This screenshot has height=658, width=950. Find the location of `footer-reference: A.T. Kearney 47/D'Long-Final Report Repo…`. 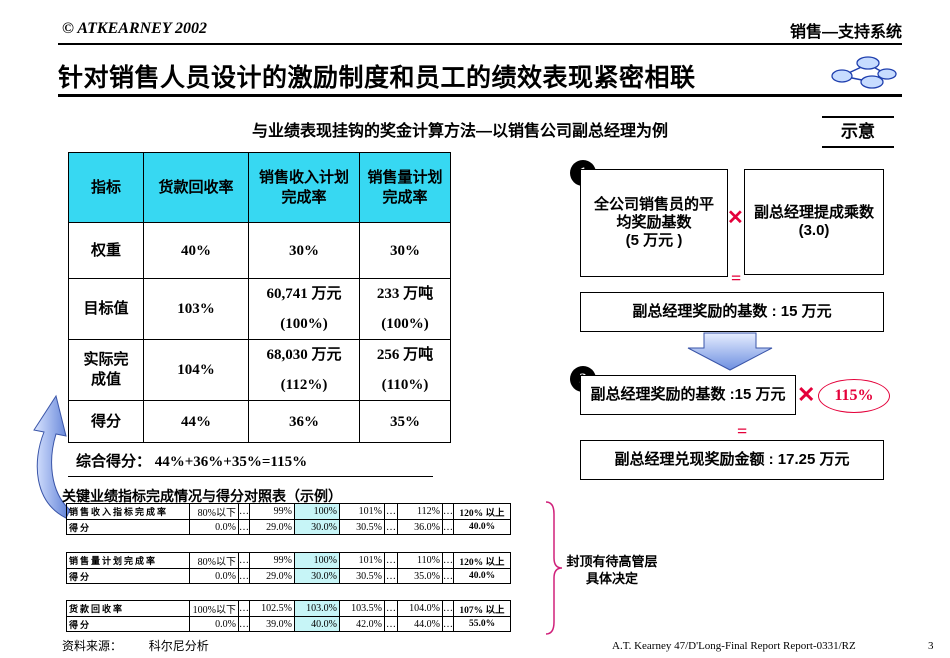

footer-reference: A.T. Kearney 47/D'Long-Final Report Repo… is located at coordinates (734, 646).